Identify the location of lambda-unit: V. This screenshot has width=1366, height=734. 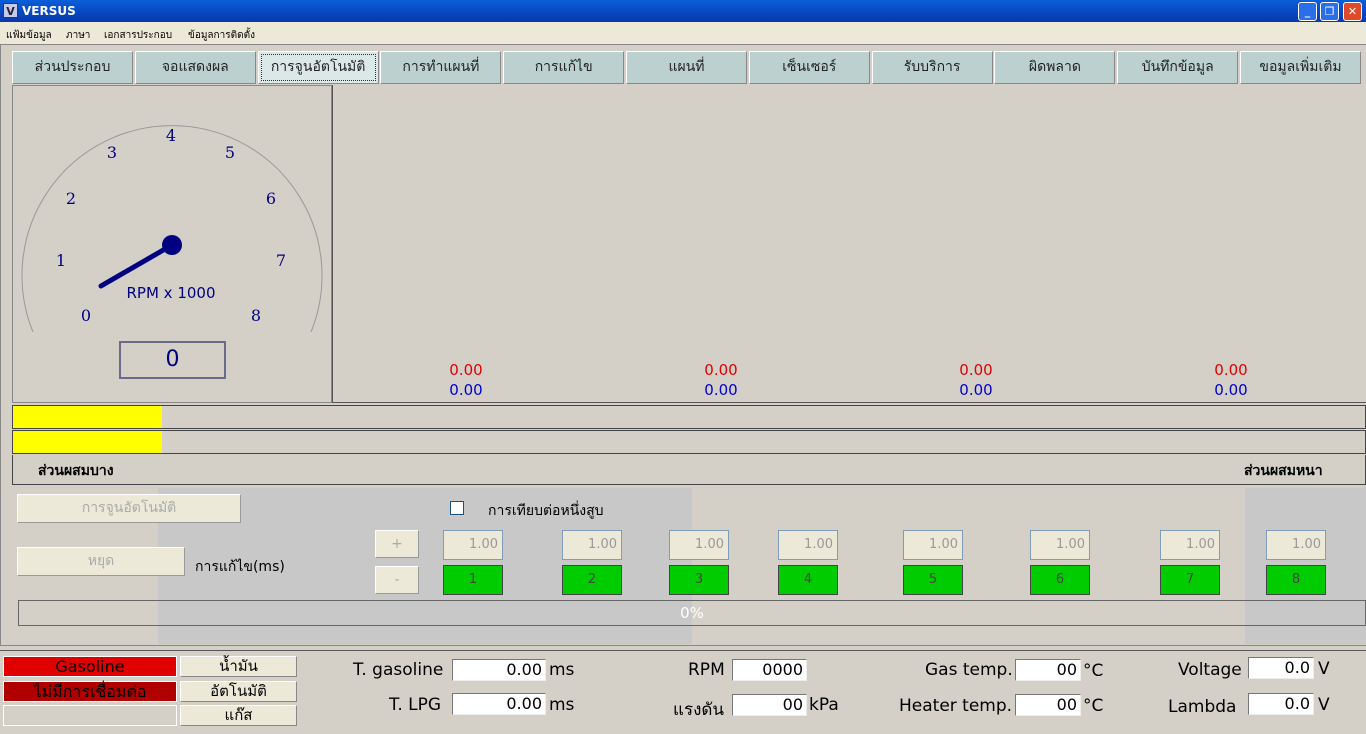
(1324, 705).